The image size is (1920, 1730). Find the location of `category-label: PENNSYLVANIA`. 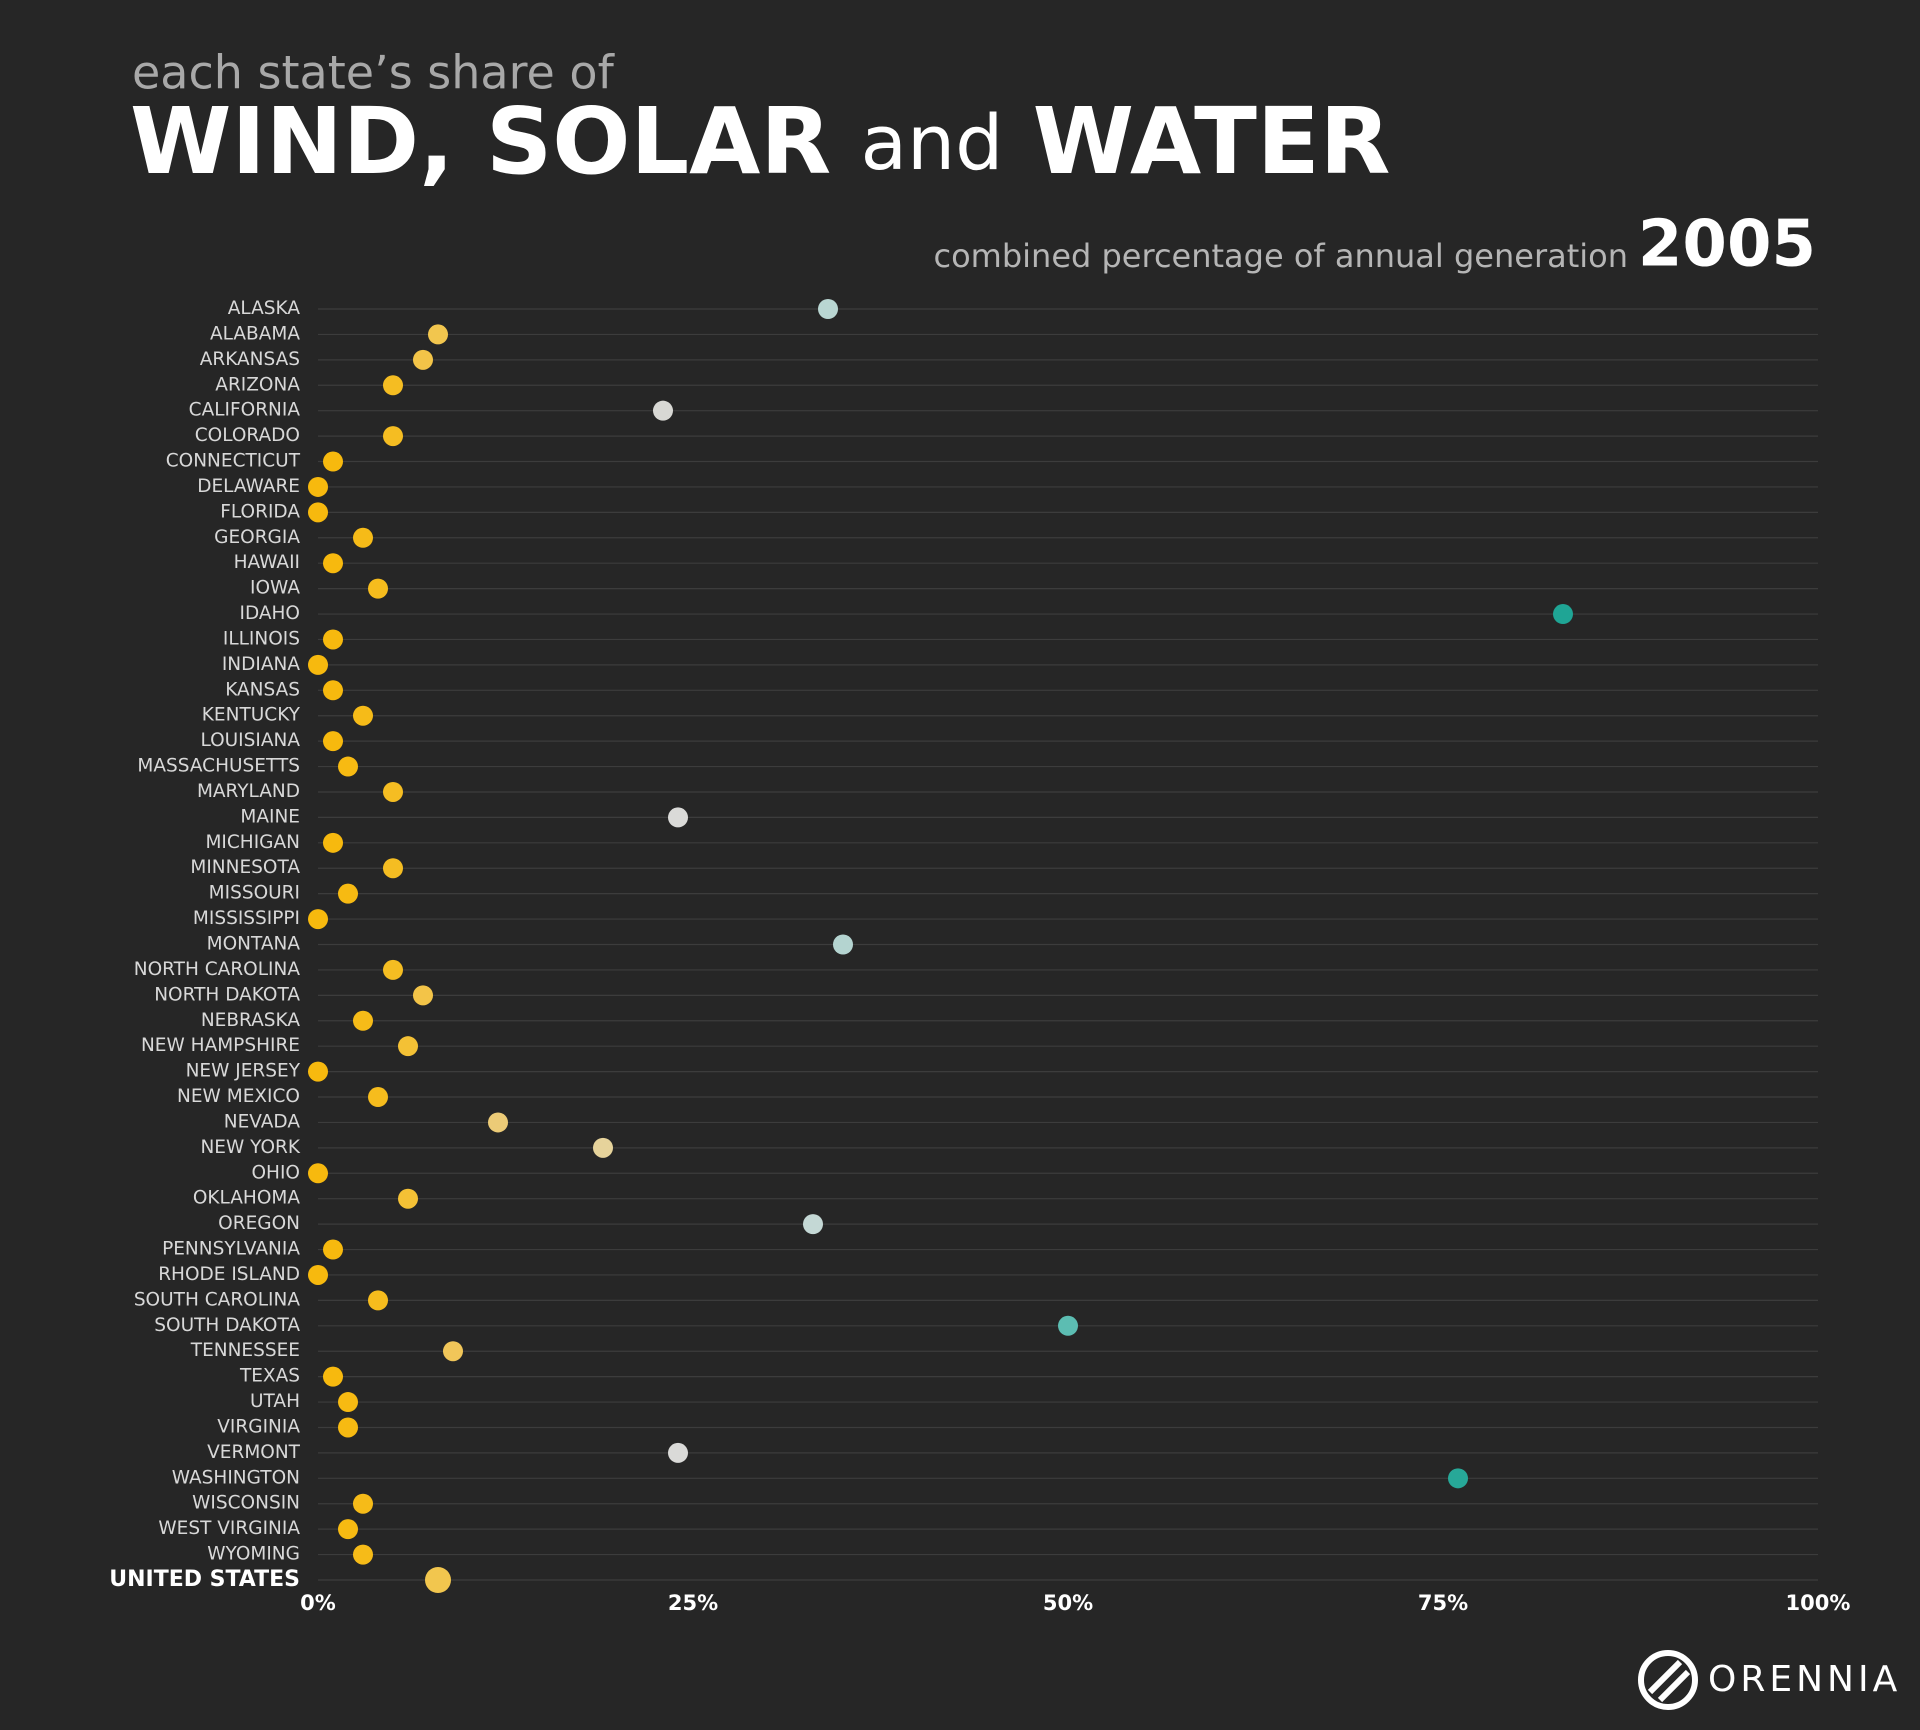

category-label: PENNSYLVANIA is located at coordinates (231, 1249).